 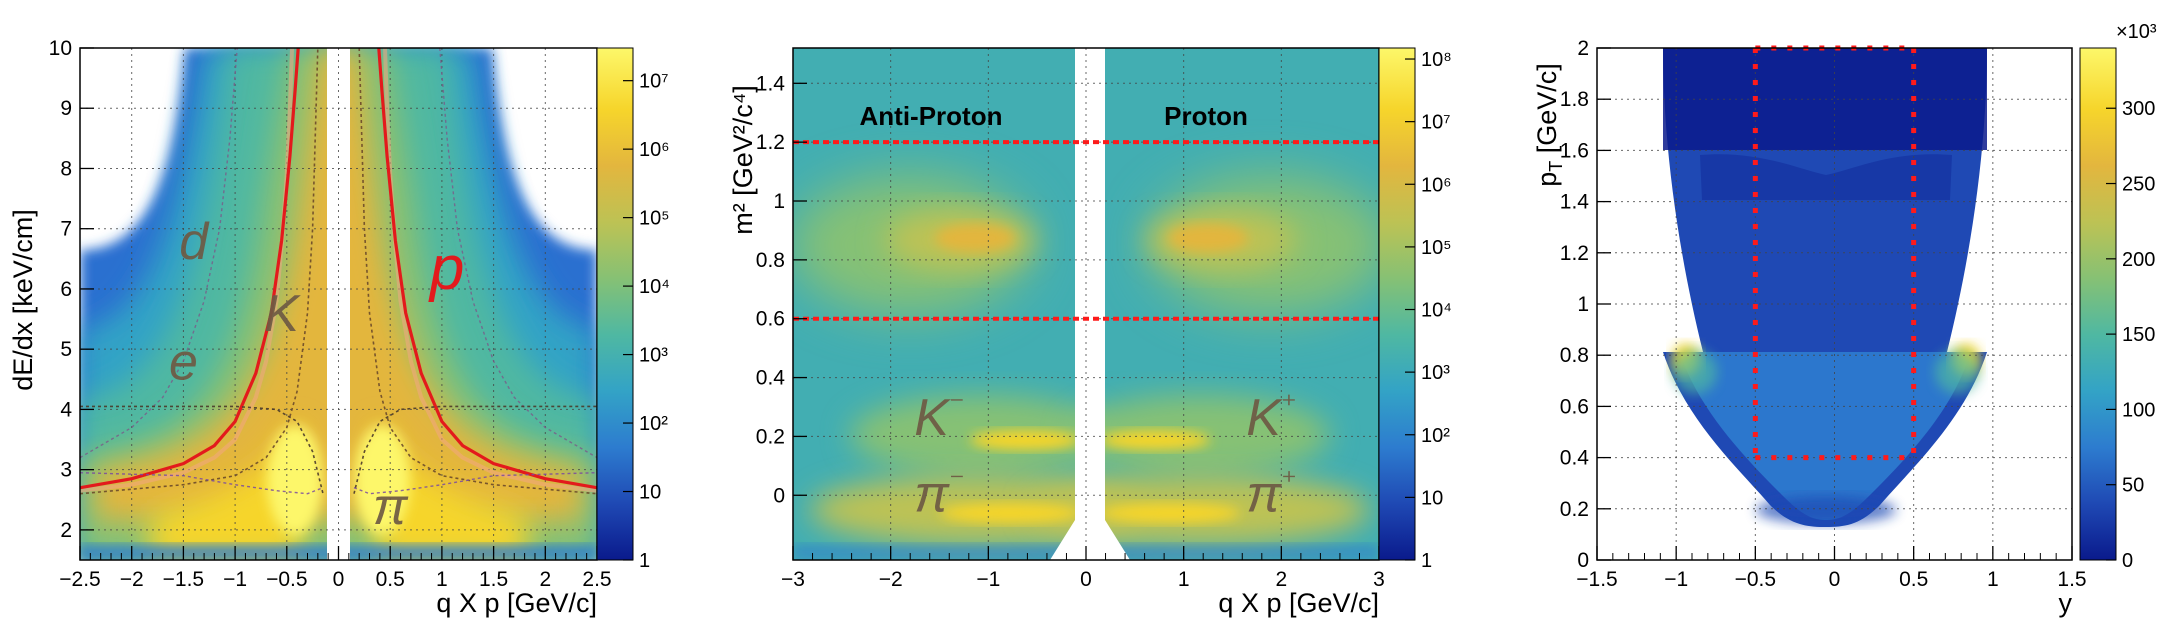 I want to click on dedx-annotations: d e Kp π, so click(x=316, y=374).